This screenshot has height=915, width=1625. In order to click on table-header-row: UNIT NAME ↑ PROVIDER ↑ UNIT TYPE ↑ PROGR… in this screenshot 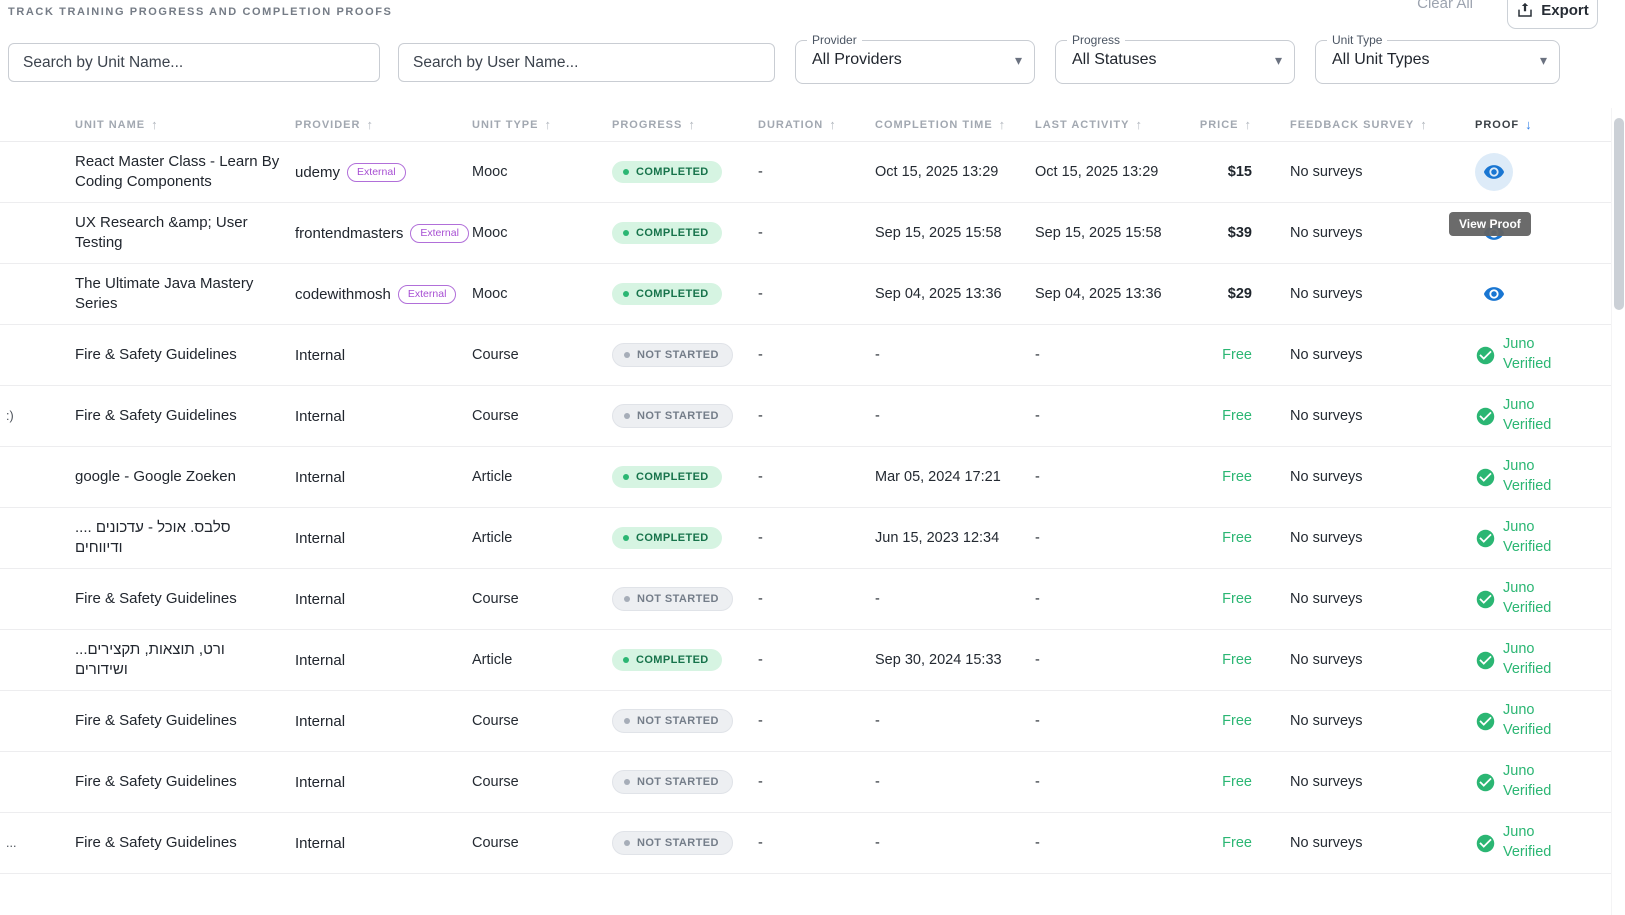, I will do `click(805, 125)`.